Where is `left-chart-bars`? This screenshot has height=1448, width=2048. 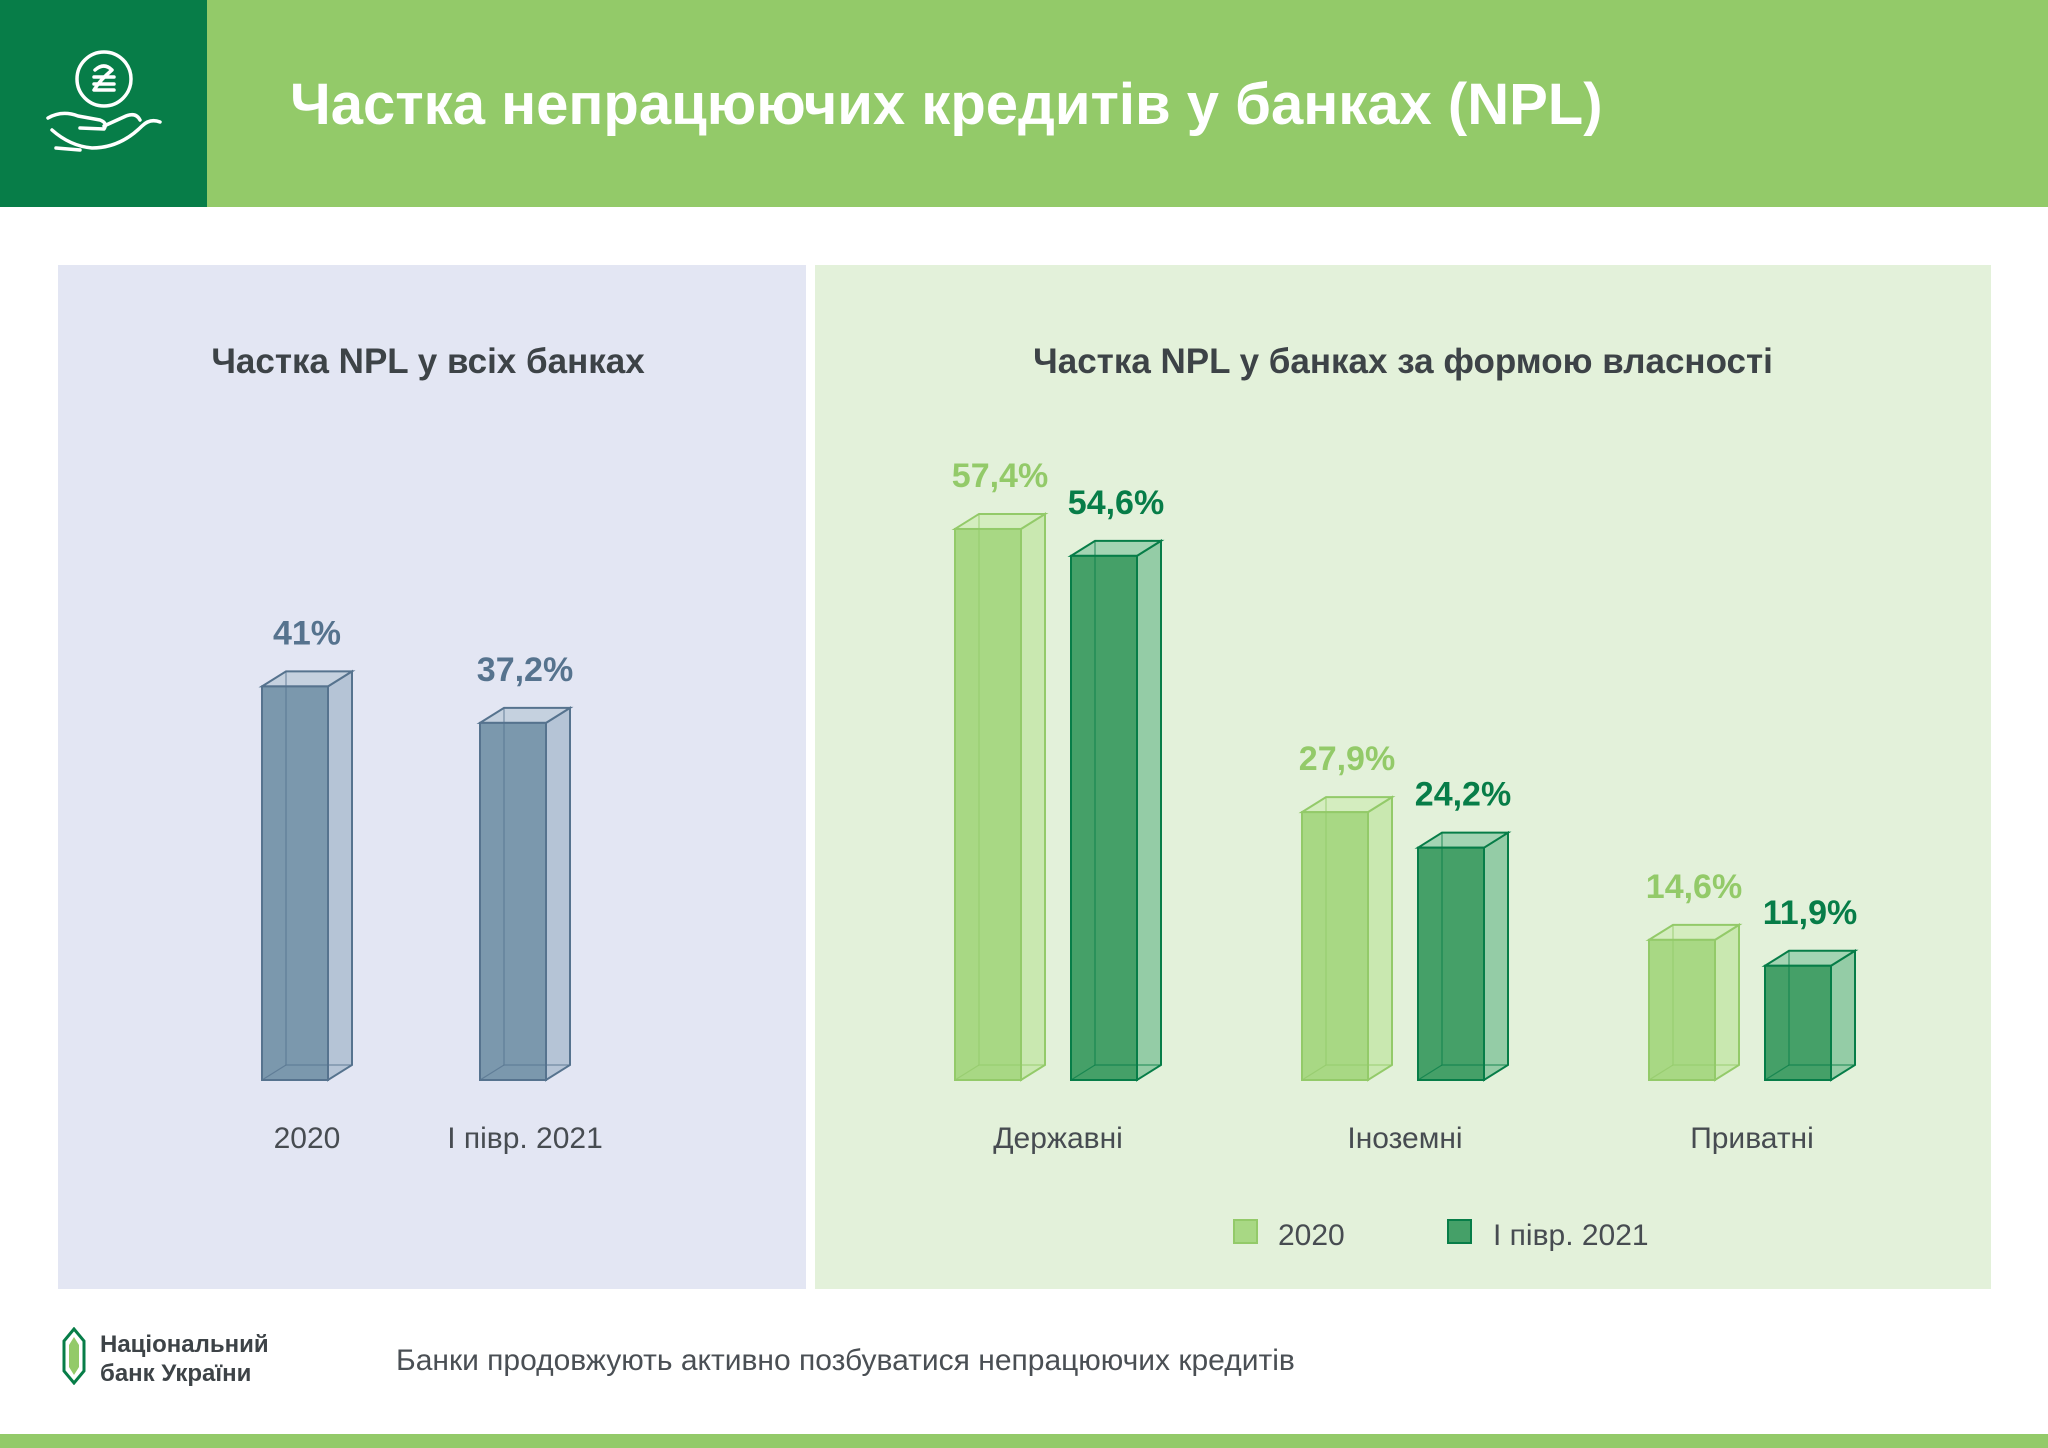 left-chart-bars is located at coordinates (416, 875).